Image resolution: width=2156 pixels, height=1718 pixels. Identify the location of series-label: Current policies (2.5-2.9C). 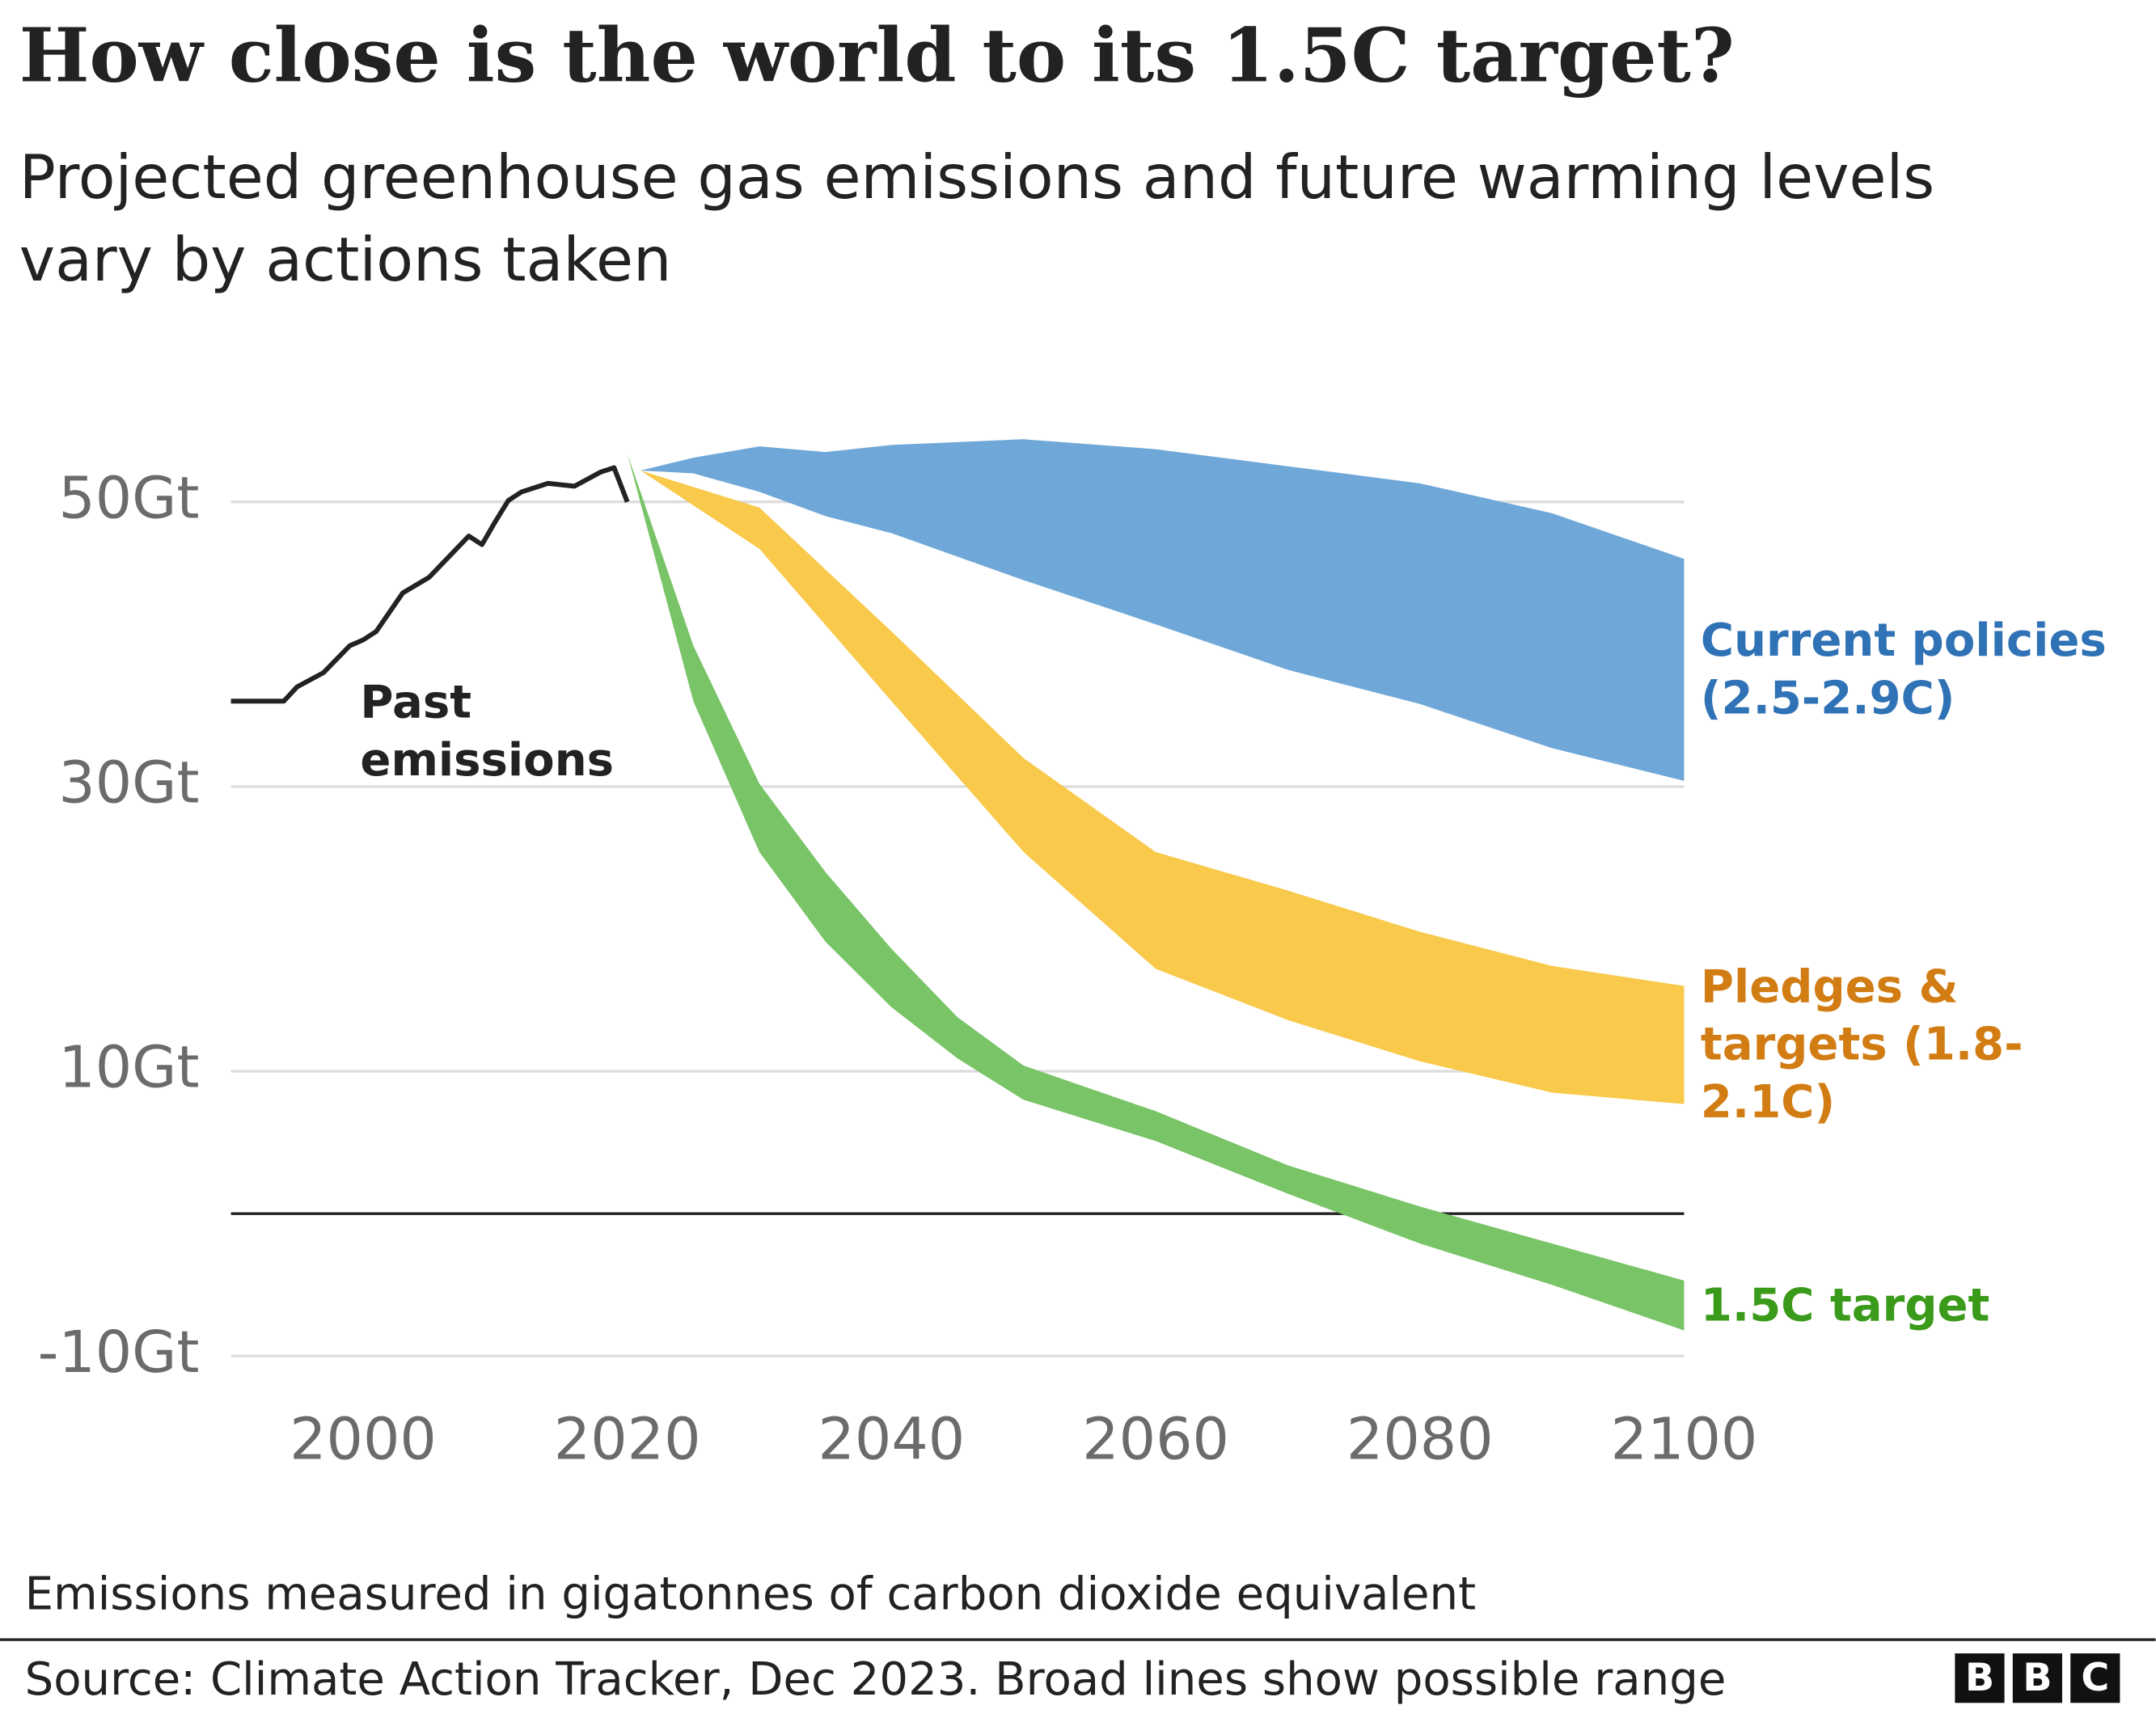
(1903, 669).